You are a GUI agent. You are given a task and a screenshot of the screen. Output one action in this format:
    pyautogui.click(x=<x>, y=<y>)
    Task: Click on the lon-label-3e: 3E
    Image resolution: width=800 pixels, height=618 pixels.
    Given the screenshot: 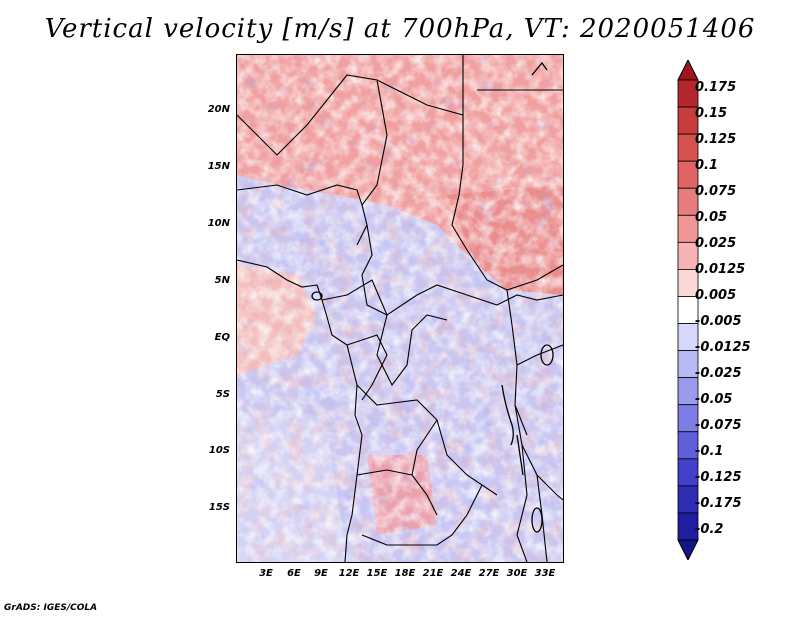 What is the action you would take?
    pyautogui.click(x=266, y=573)
    